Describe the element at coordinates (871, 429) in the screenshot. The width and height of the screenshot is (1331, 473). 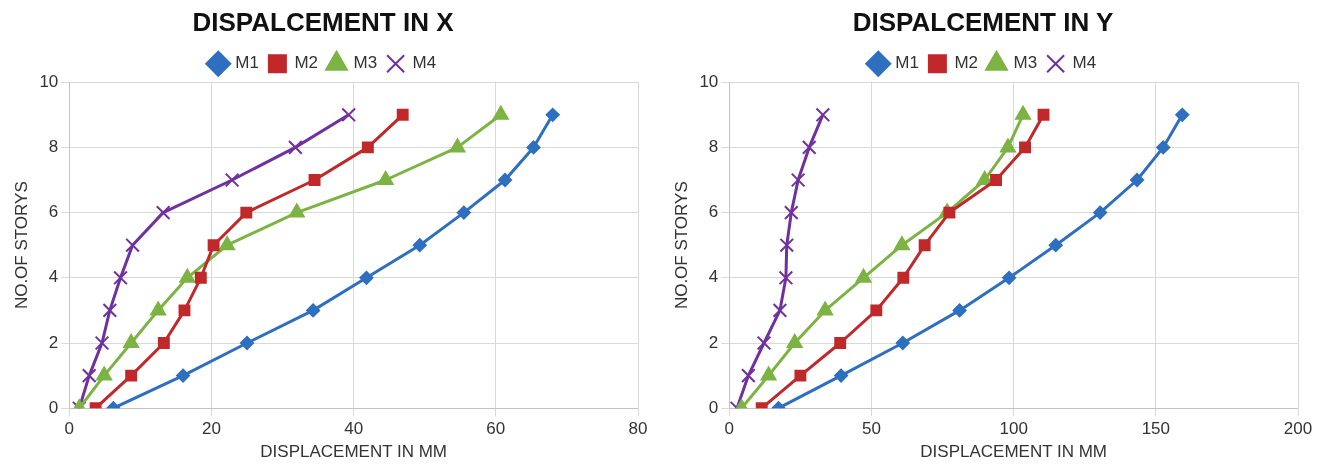
I see `x-tick-label: 50` at that location.